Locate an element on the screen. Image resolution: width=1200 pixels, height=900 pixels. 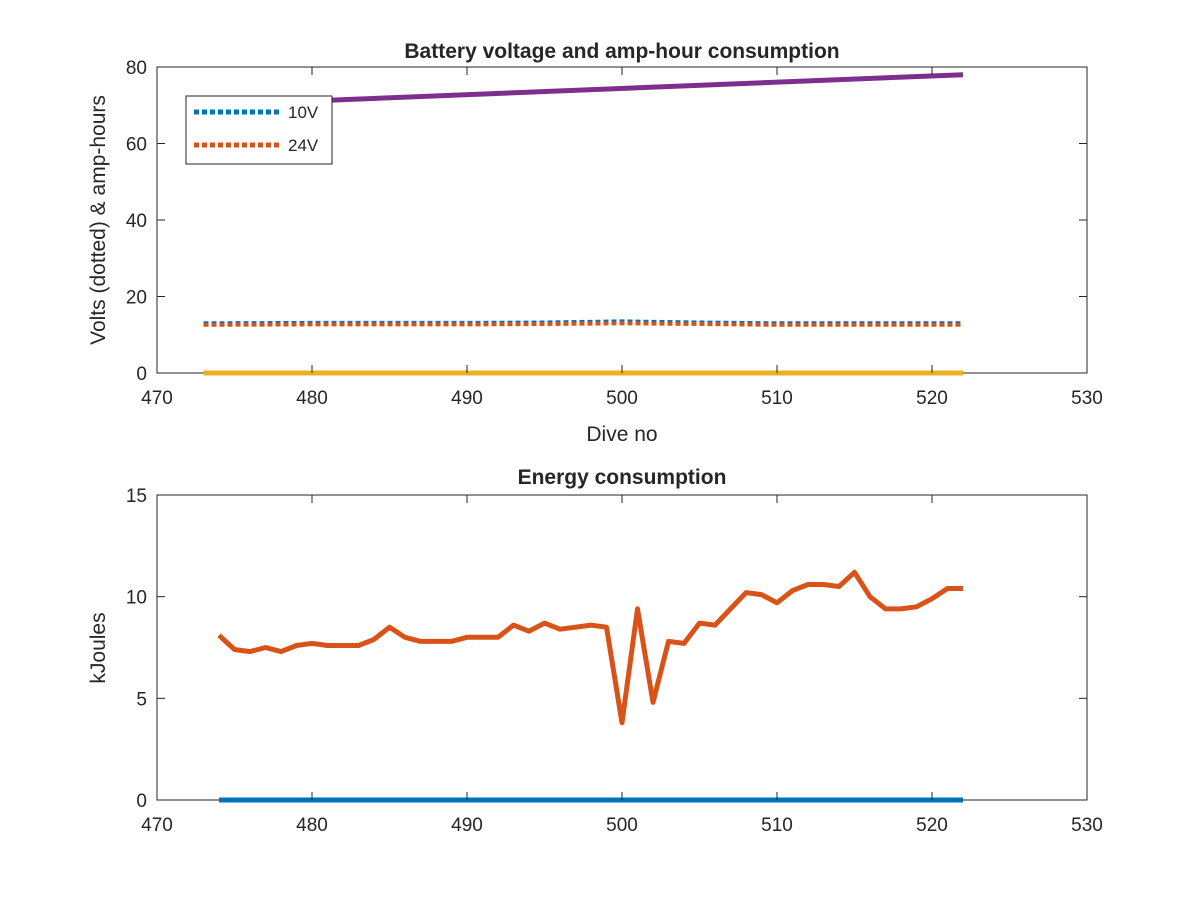
bottom-x-tick-label: 480 is located at coordinates (312, 825).